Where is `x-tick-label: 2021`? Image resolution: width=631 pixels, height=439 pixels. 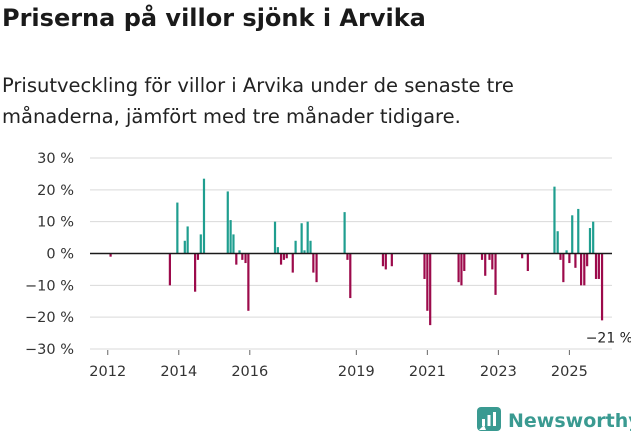
x-tick-label: 2021 is located at coordinates (427, 372).